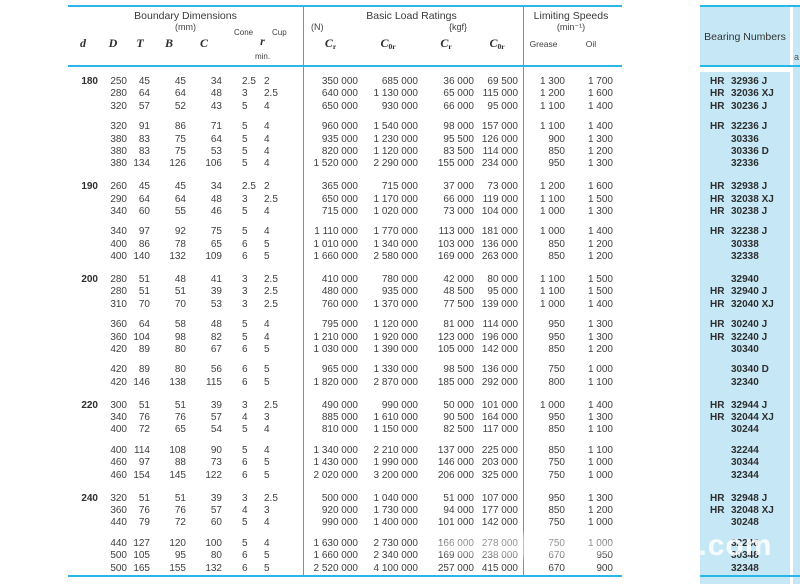  Describe the element at coordinates (556, 556) in the screenshot. I see `cell-grease: 670` at that location.